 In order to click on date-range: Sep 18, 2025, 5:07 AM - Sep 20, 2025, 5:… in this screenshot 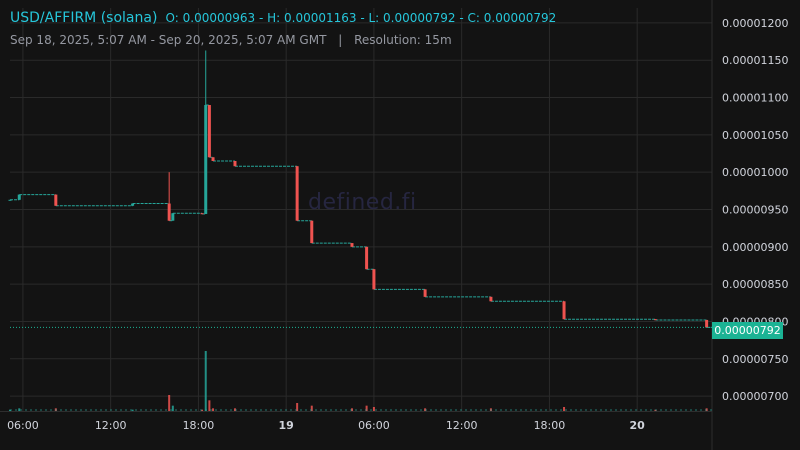, I will do `click(168, 40)`.